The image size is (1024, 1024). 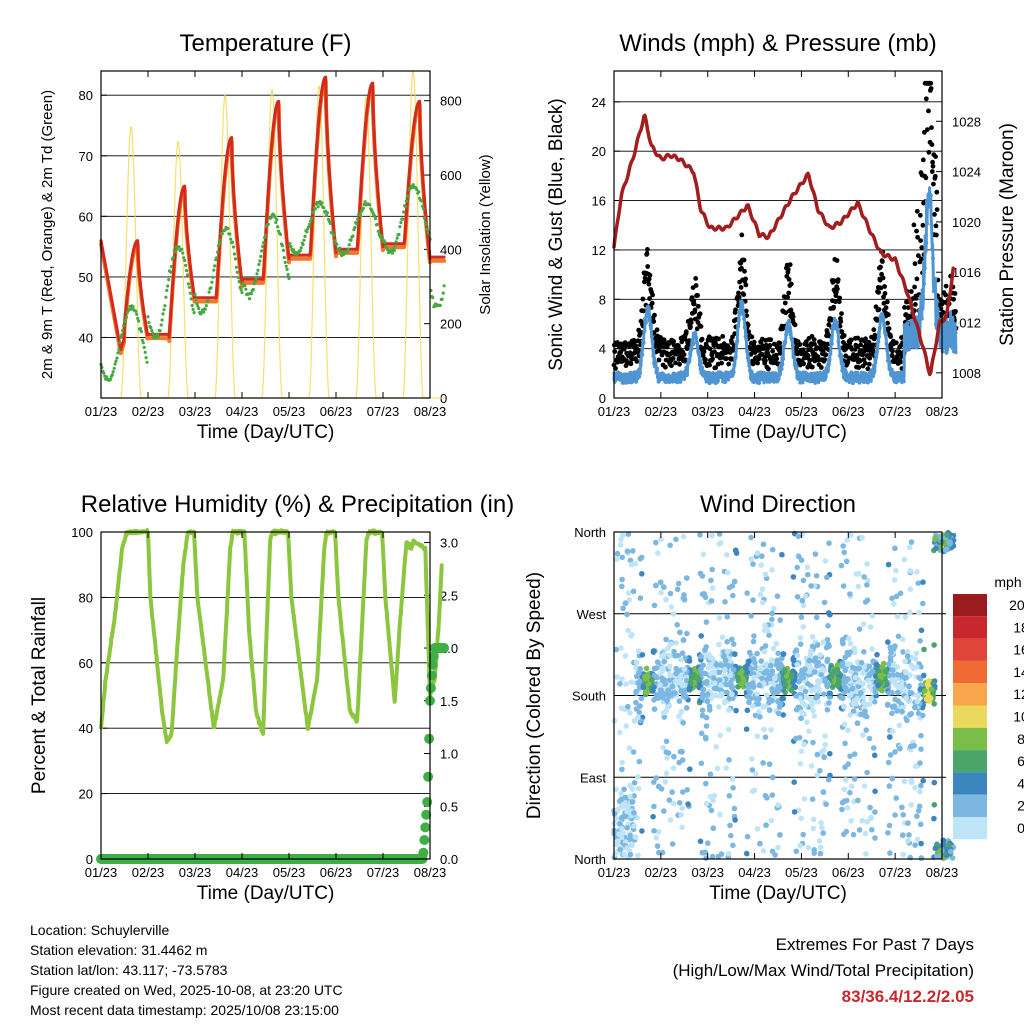 I want to click on winds-ytick-label: 8, so click(x=602, y=299).